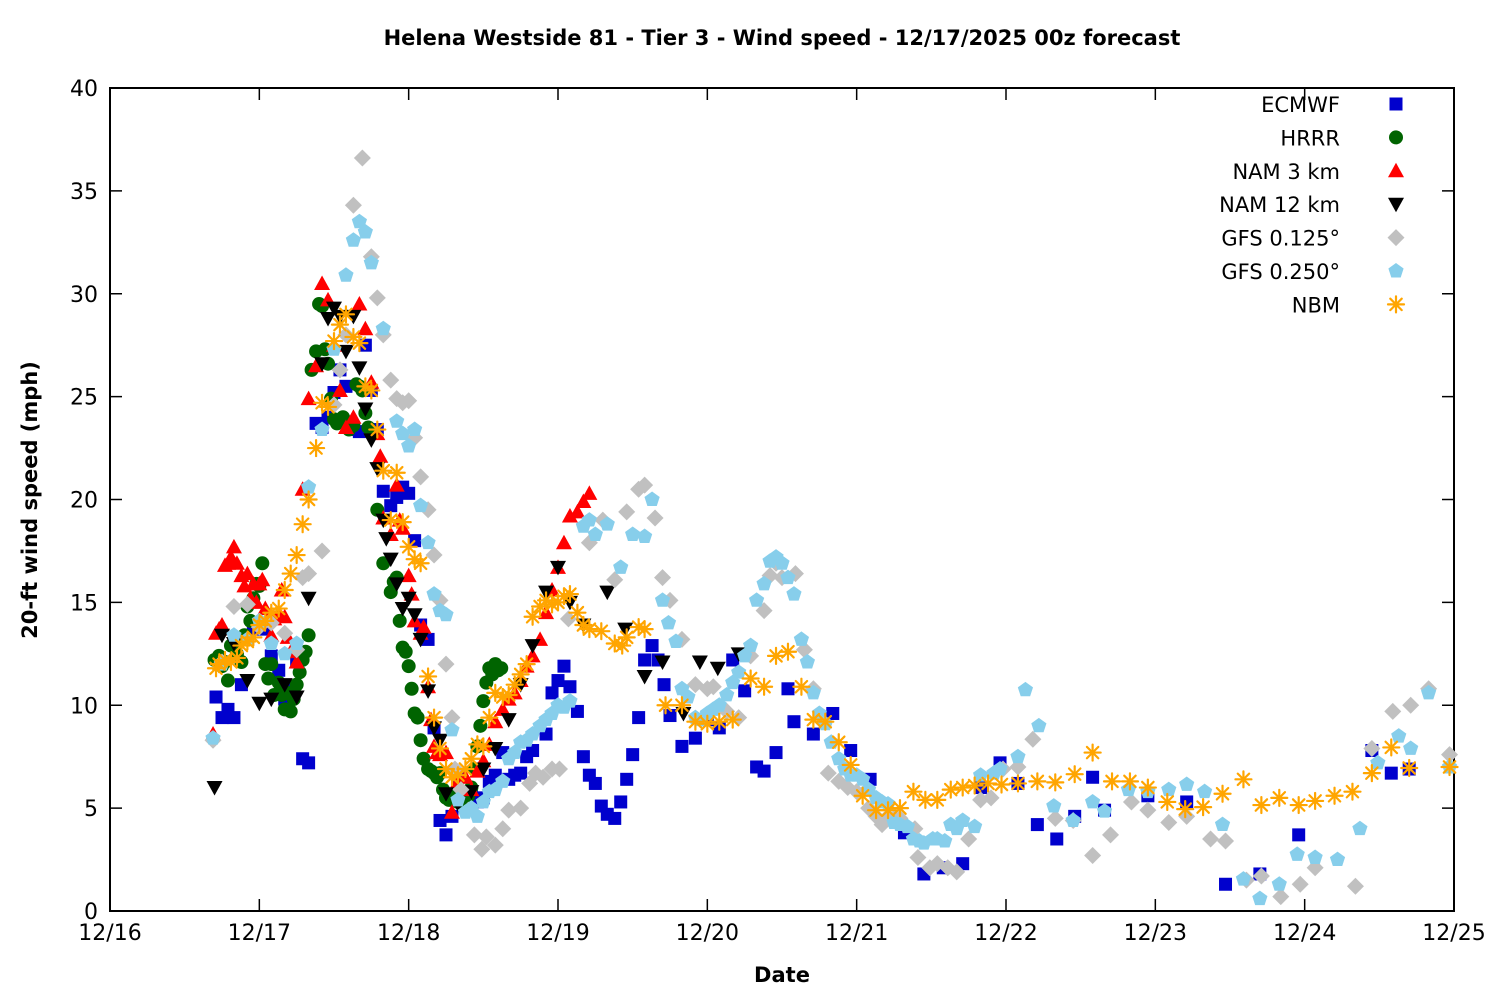  Describe the element at coordinates (84, 89) in the screenshot. I see `y-tick-label: 40` at that location.